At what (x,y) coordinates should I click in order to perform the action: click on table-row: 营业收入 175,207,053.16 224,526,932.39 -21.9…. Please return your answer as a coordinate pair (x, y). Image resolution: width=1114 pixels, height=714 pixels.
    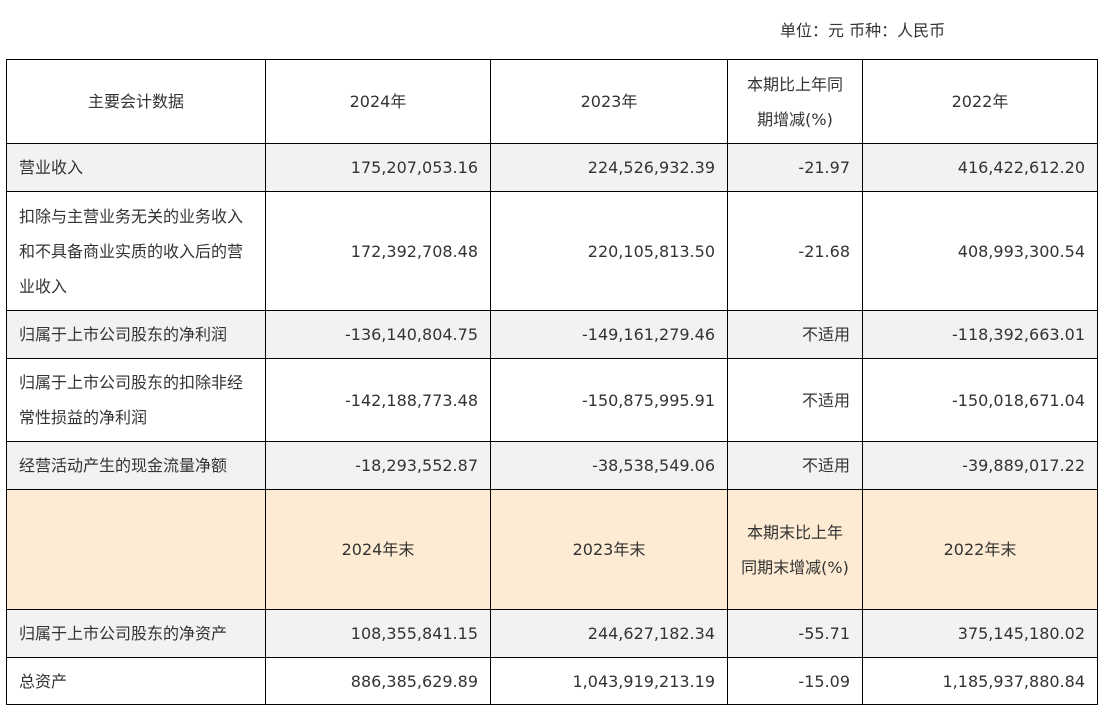
    Looking at the image, I should click on (552, 167).